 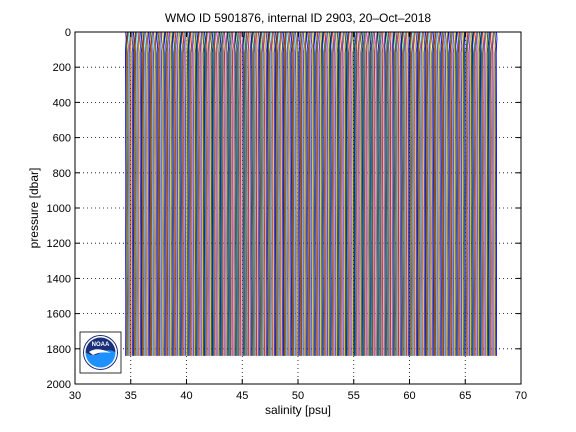 I want to click on x-axis-label: salinity [psu], so click(x=298, y=410).